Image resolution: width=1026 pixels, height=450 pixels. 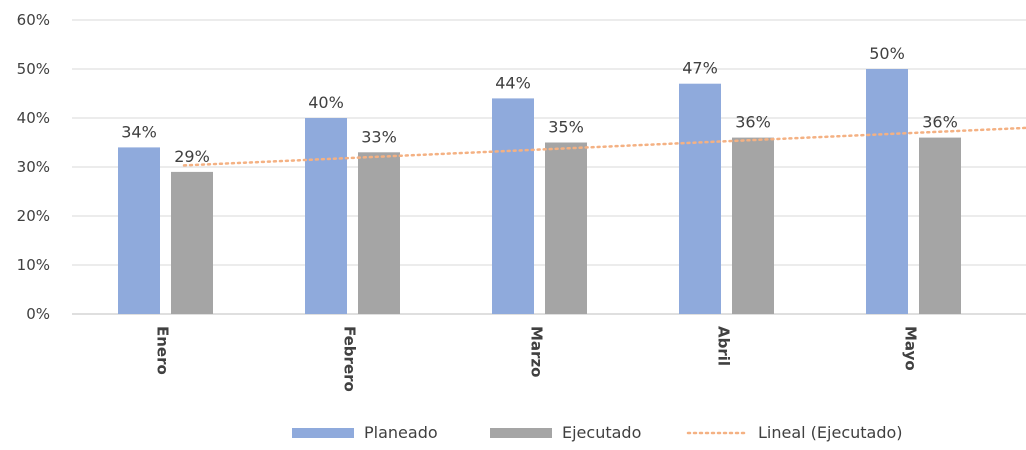 I want to click on y-tick-label: 10%, so click(x=33, y=265).